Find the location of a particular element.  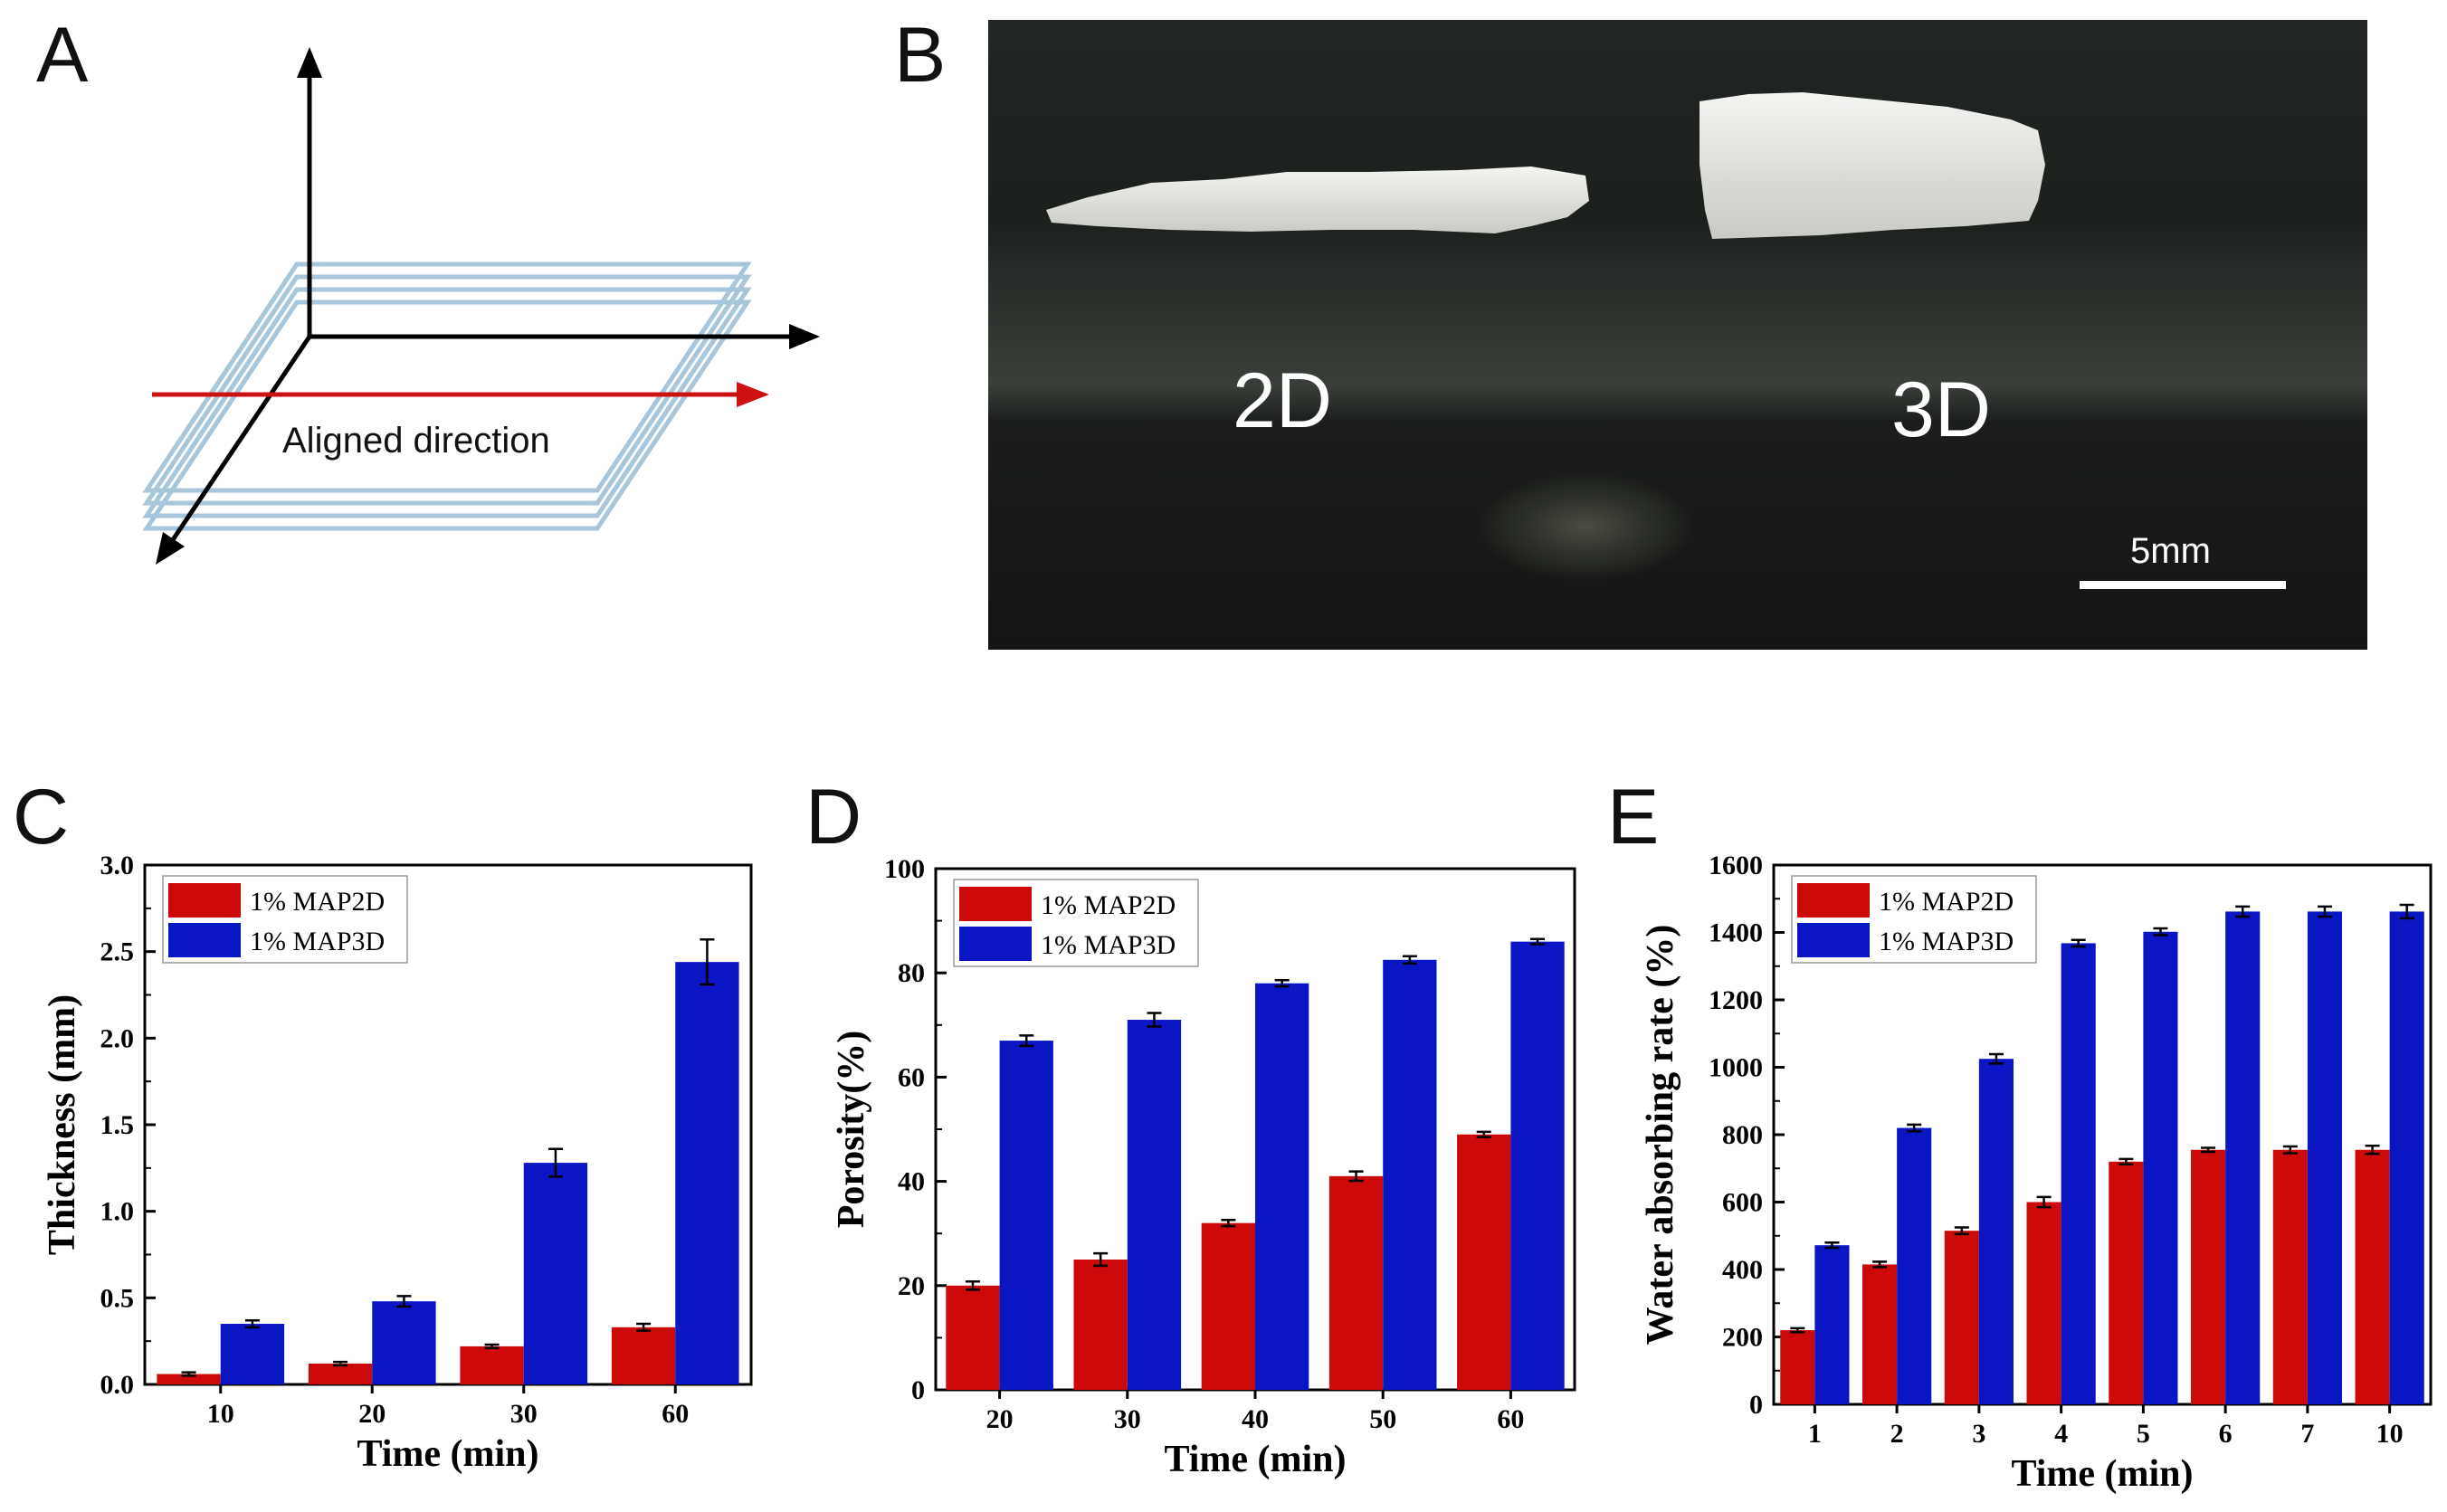

axis-arrows is located at coordinates (488, 306).